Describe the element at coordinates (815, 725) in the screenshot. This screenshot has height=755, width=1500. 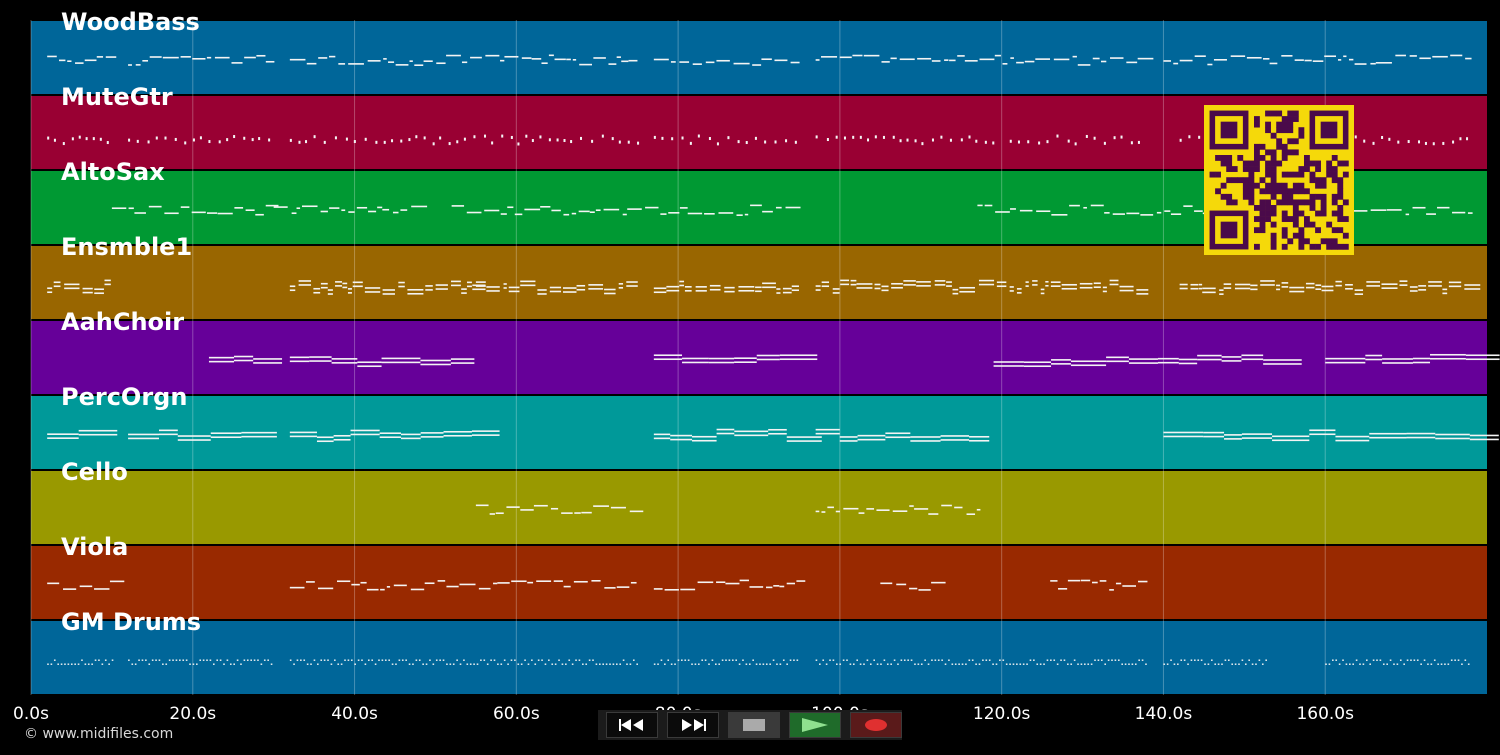
I see `play-button` at that location.